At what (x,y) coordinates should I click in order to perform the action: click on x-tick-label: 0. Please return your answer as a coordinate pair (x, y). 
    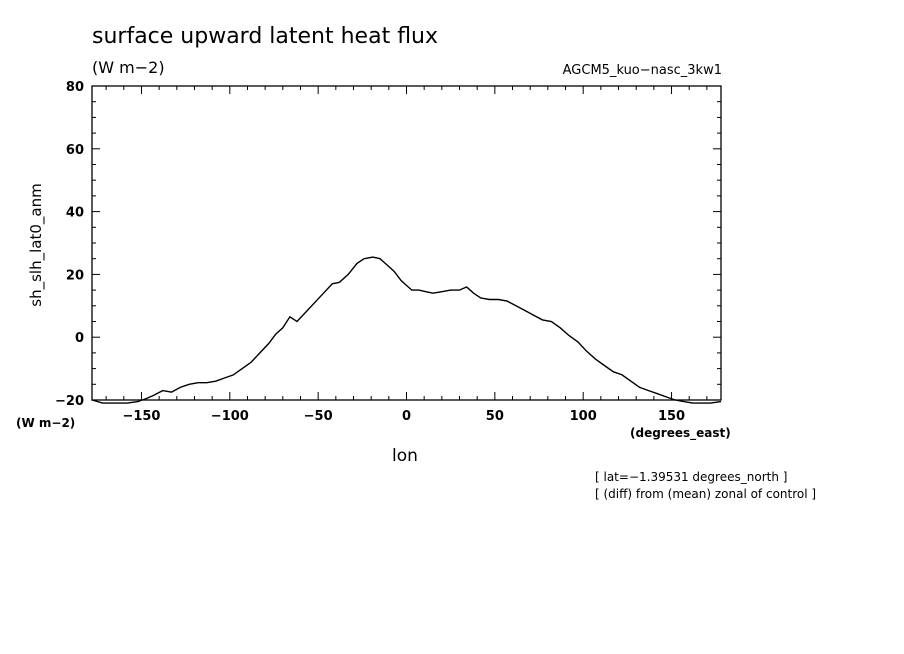
    Looking at the image, I should click on (406, 416).